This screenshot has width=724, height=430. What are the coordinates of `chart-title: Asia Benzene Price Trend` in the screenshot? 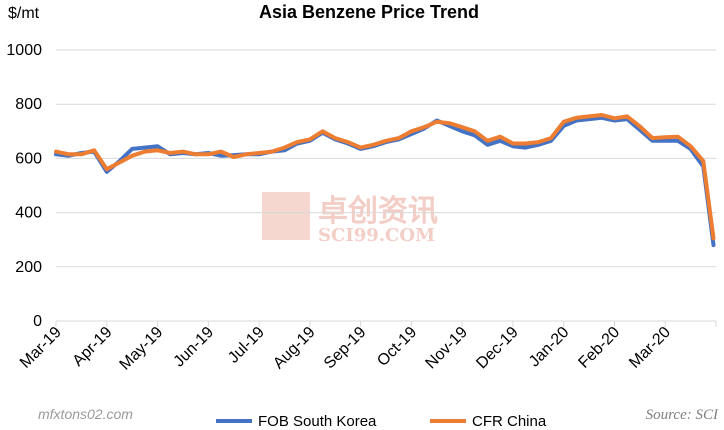 It's located at (369, 12).